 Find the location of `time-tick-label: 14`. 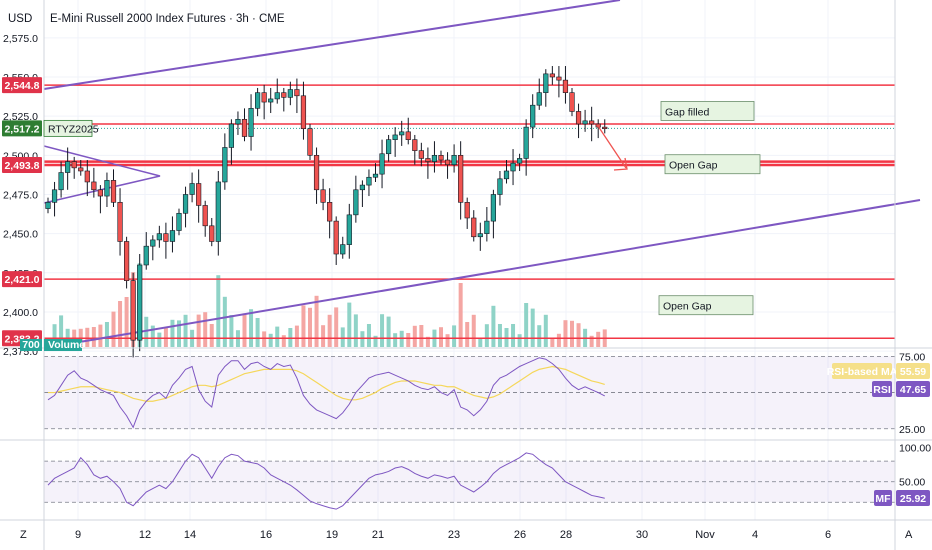

time-tick-label: 14 is located at coordinates (190, 535).